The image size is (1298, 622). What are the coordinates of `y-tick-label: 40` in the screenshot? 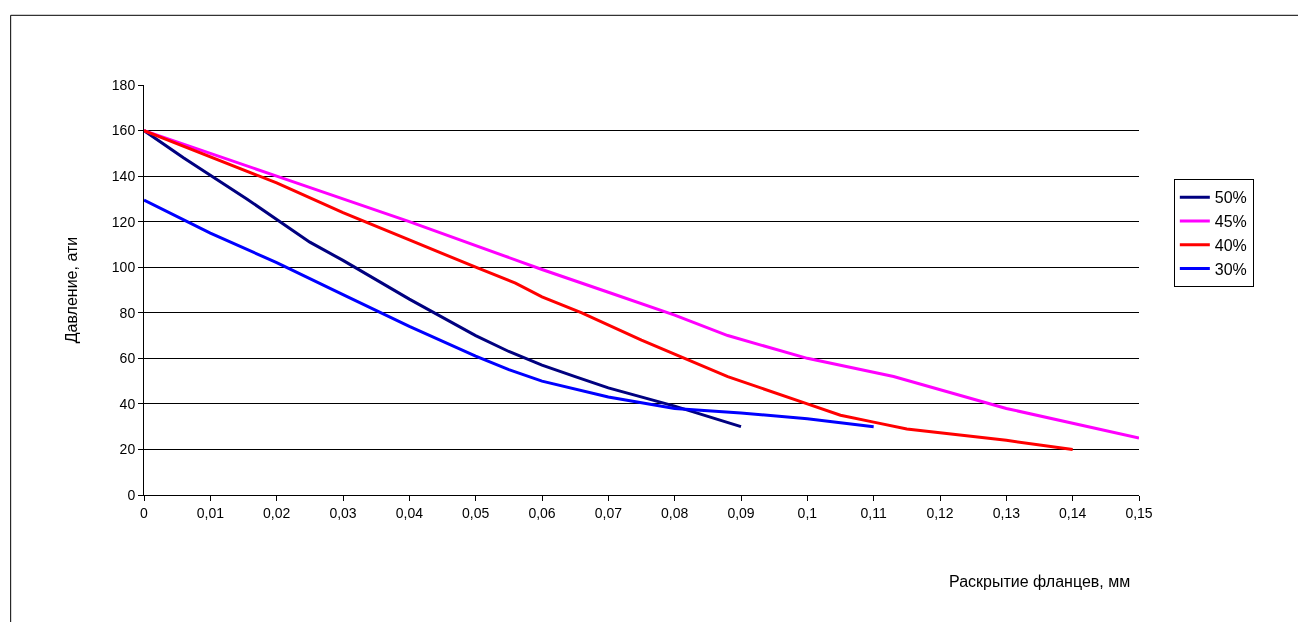 It's located at (127, 403).